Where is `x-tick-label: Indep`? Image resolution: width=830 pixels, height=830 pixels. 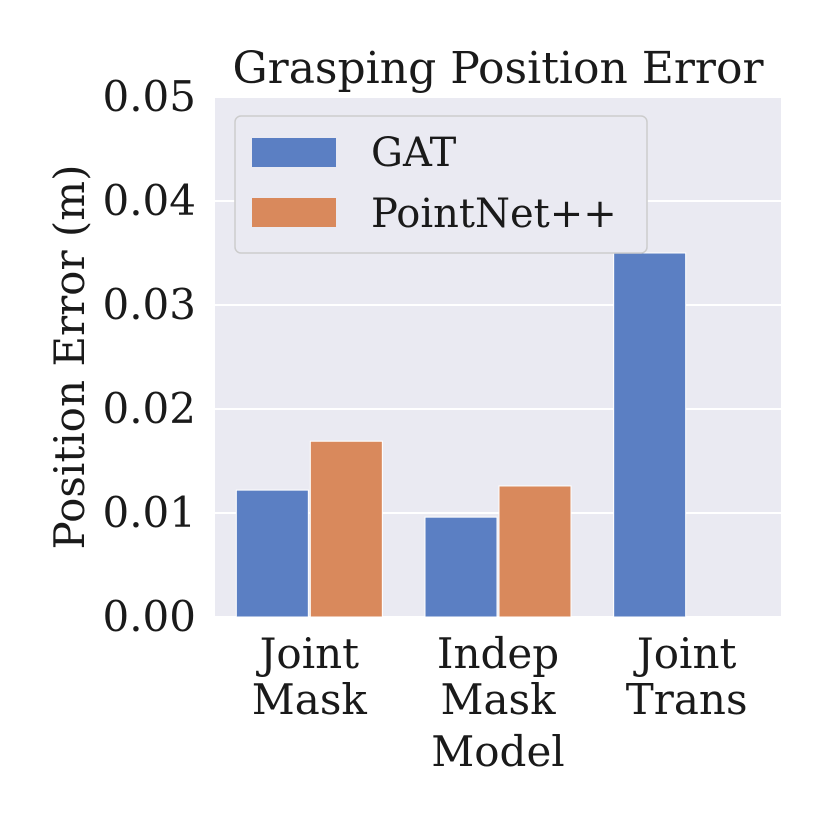 x-tick-label: Indep is located at coordinates (498, 653).